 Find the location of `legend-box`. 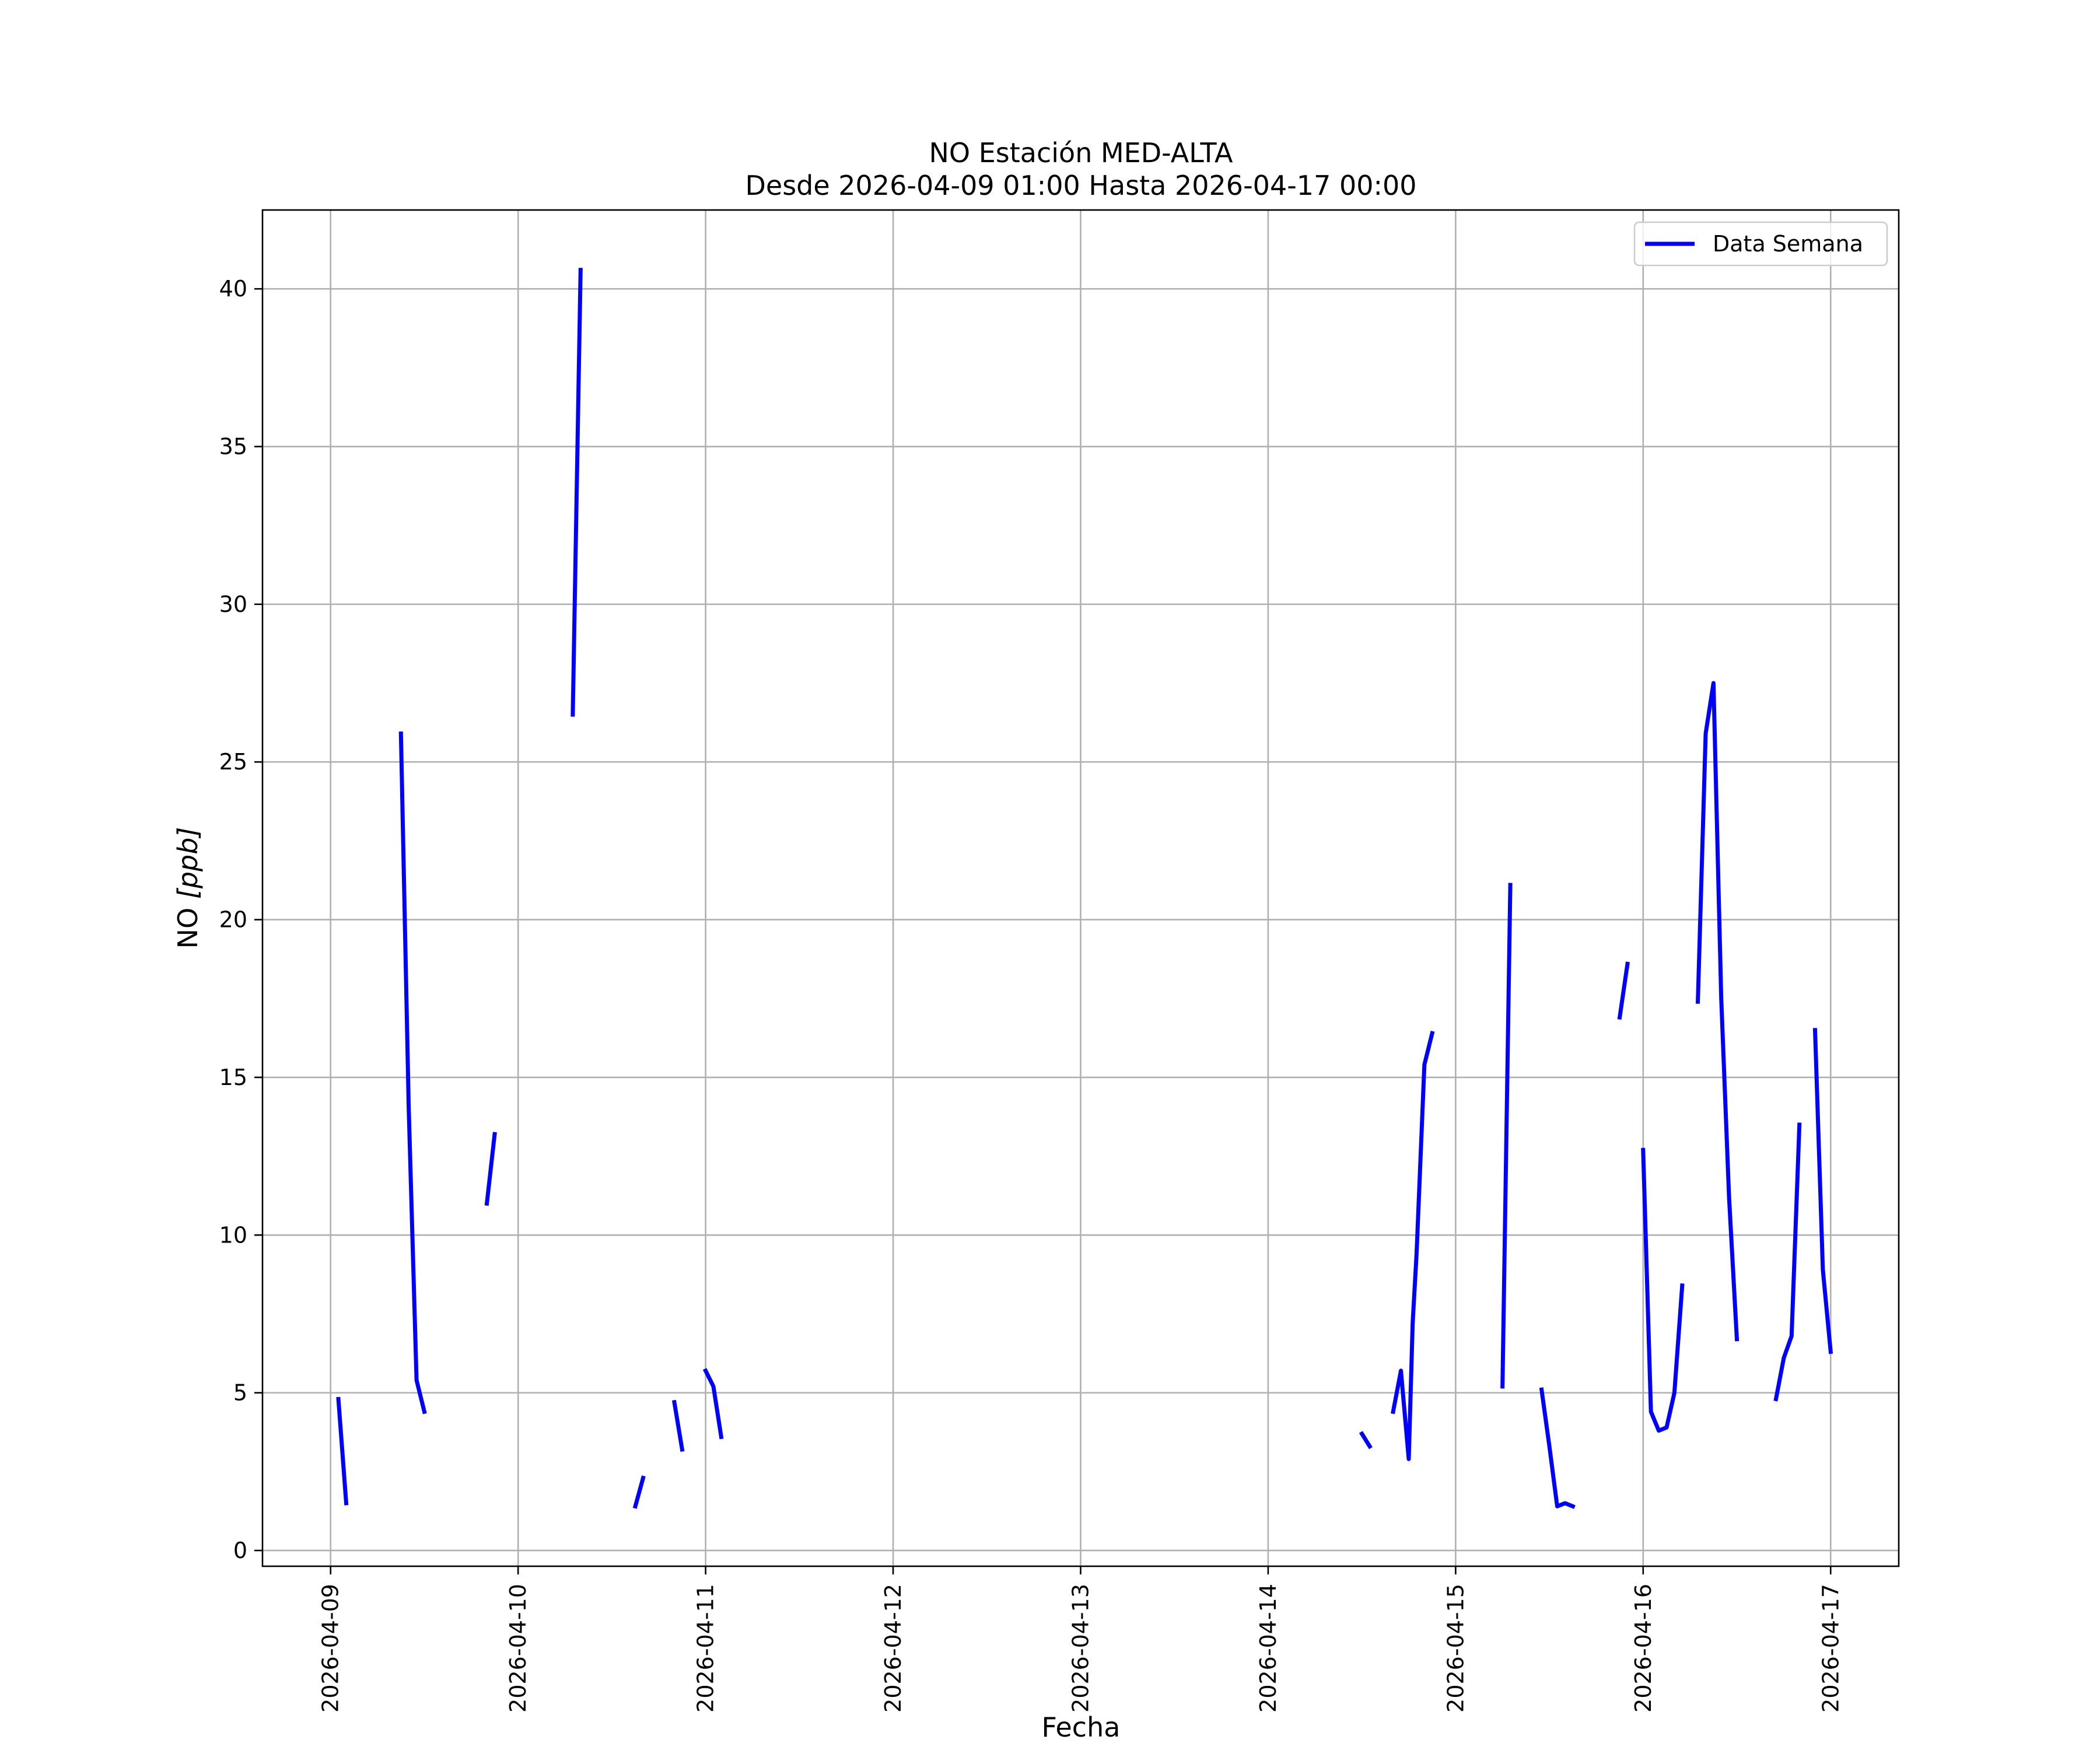

legend-box is located at coordinates (1760, 244).